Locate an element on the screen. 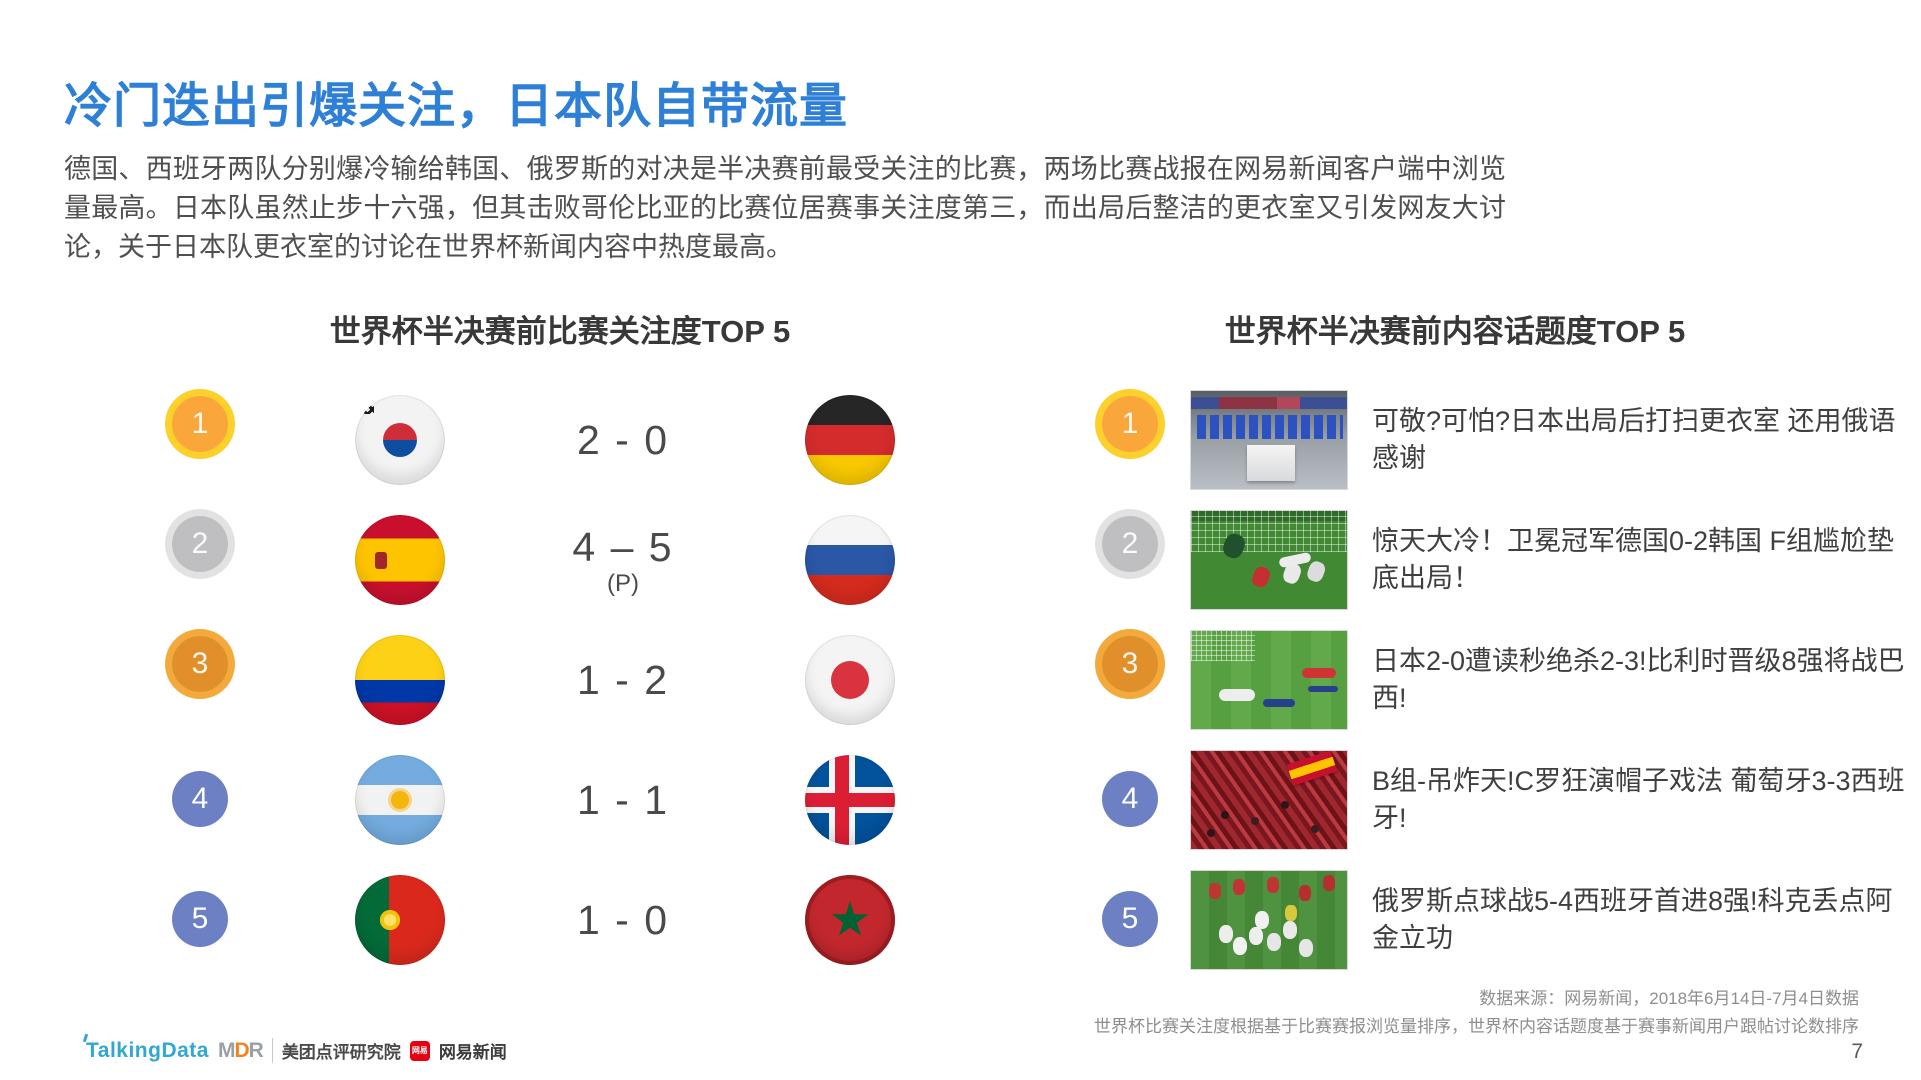 The height and width of the screenshot is (1080, 1921). topic-row-2: 2 惊天大冷！卫冕冠军德国0-2韩国 F组尴尬垫底出局！ is located at coordinates (960, 560).